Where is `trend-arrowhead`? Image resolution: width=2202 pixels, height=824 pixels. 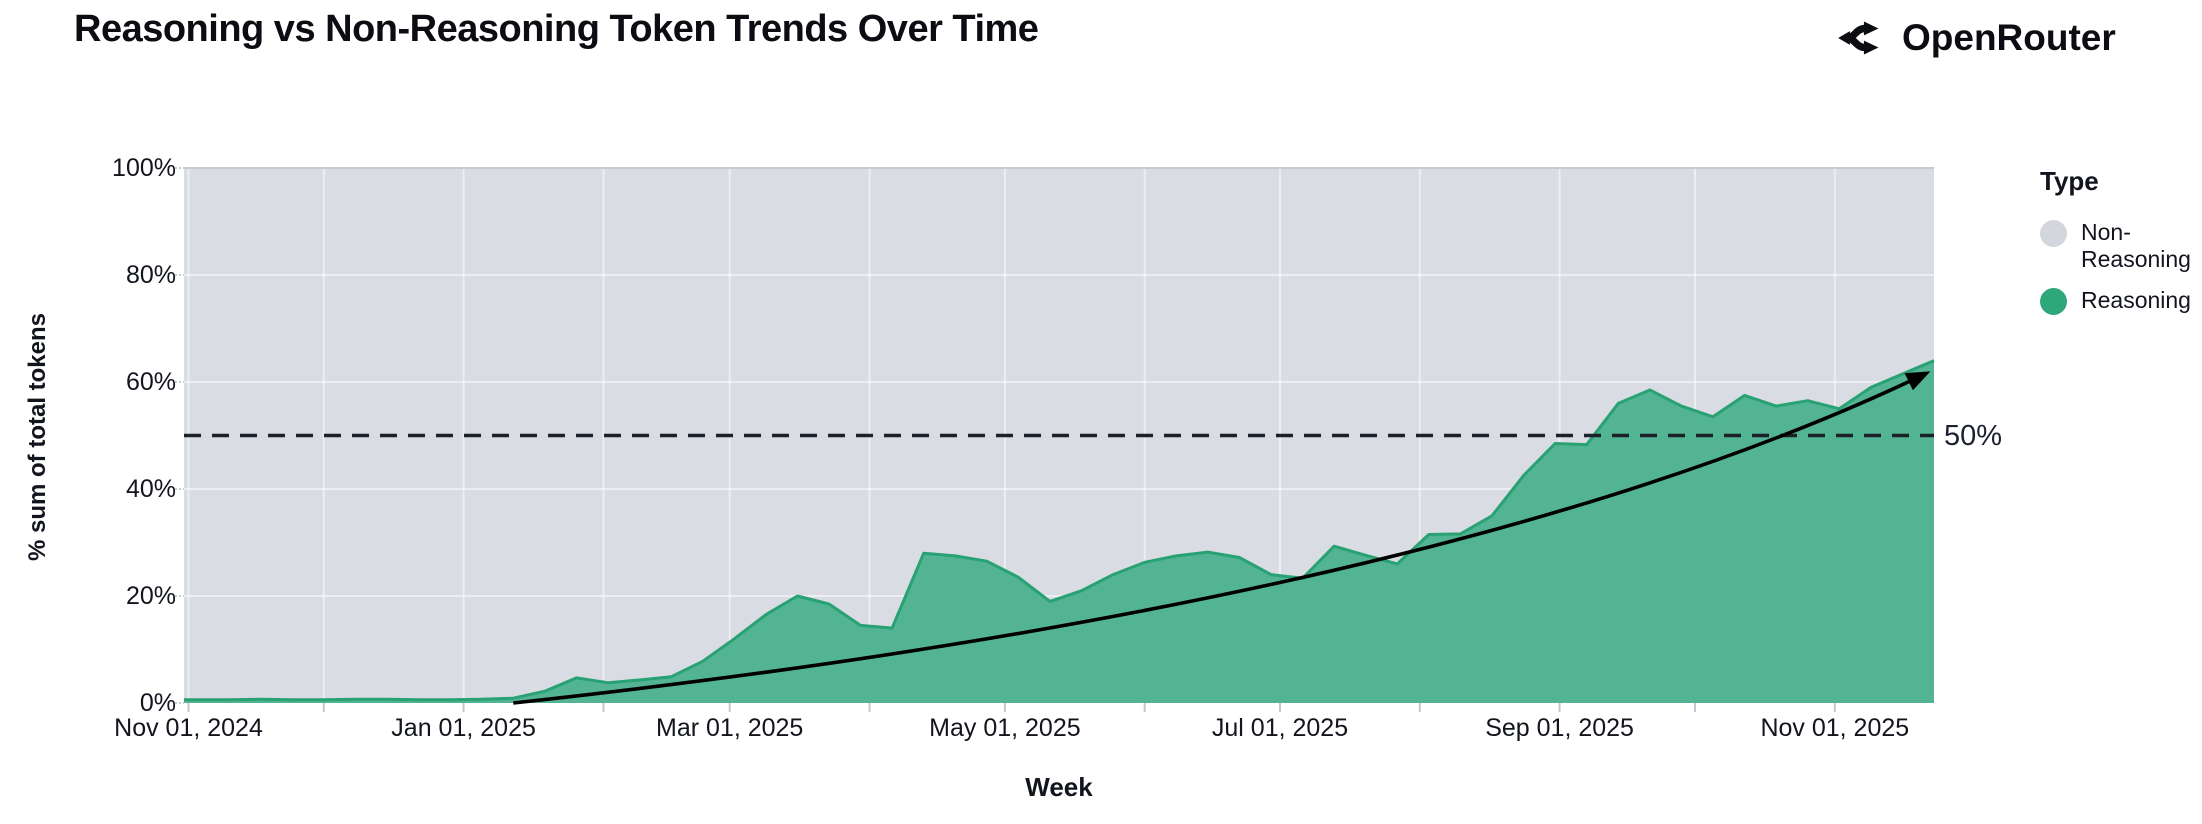
trend-arrowhead is located at coordinates (1917, 381).